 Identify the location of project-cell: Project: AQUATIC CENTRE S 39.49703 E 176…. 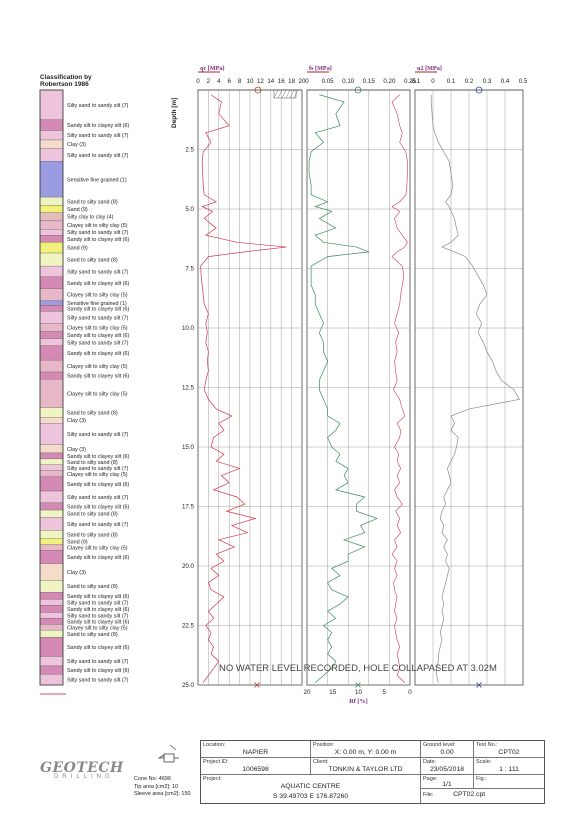
(311, 789).